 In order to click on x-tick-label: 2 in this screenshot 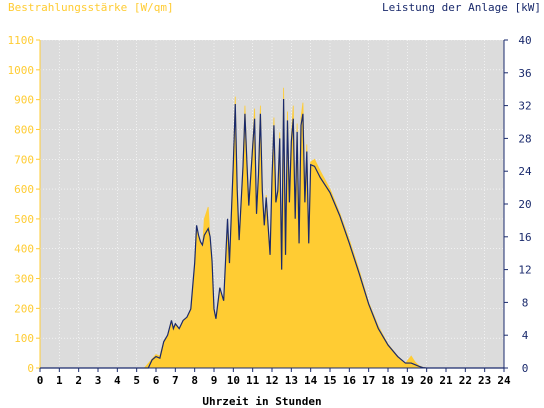, I will do `click(78, 380)`.